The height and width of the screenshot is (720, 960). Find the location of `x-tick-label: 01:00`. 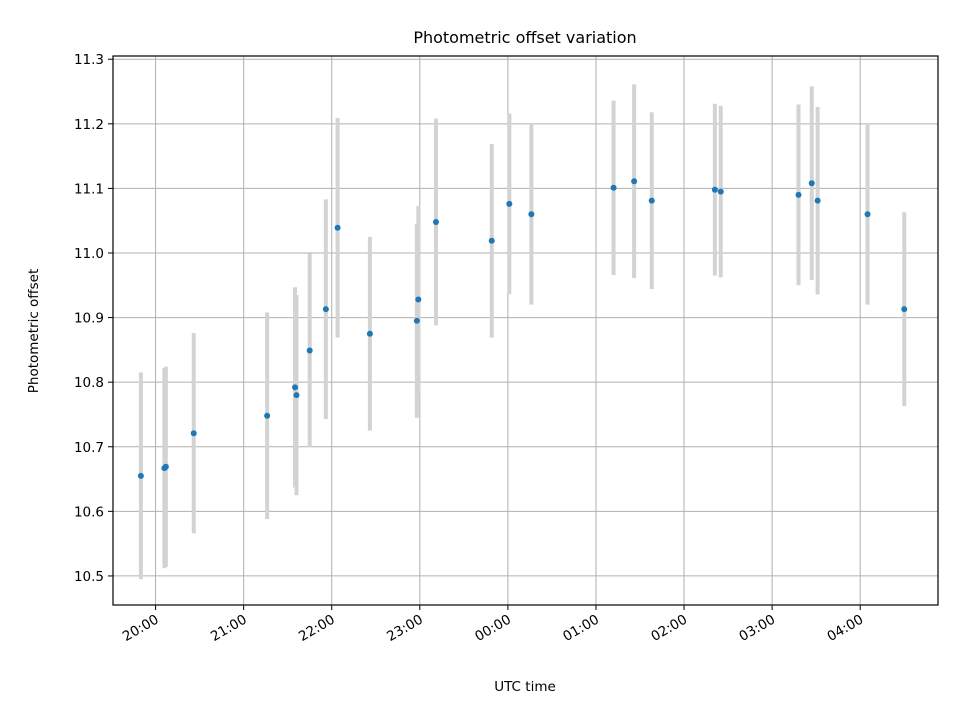

x-tick-label: 01:00 is located at coordinates (581, 628).